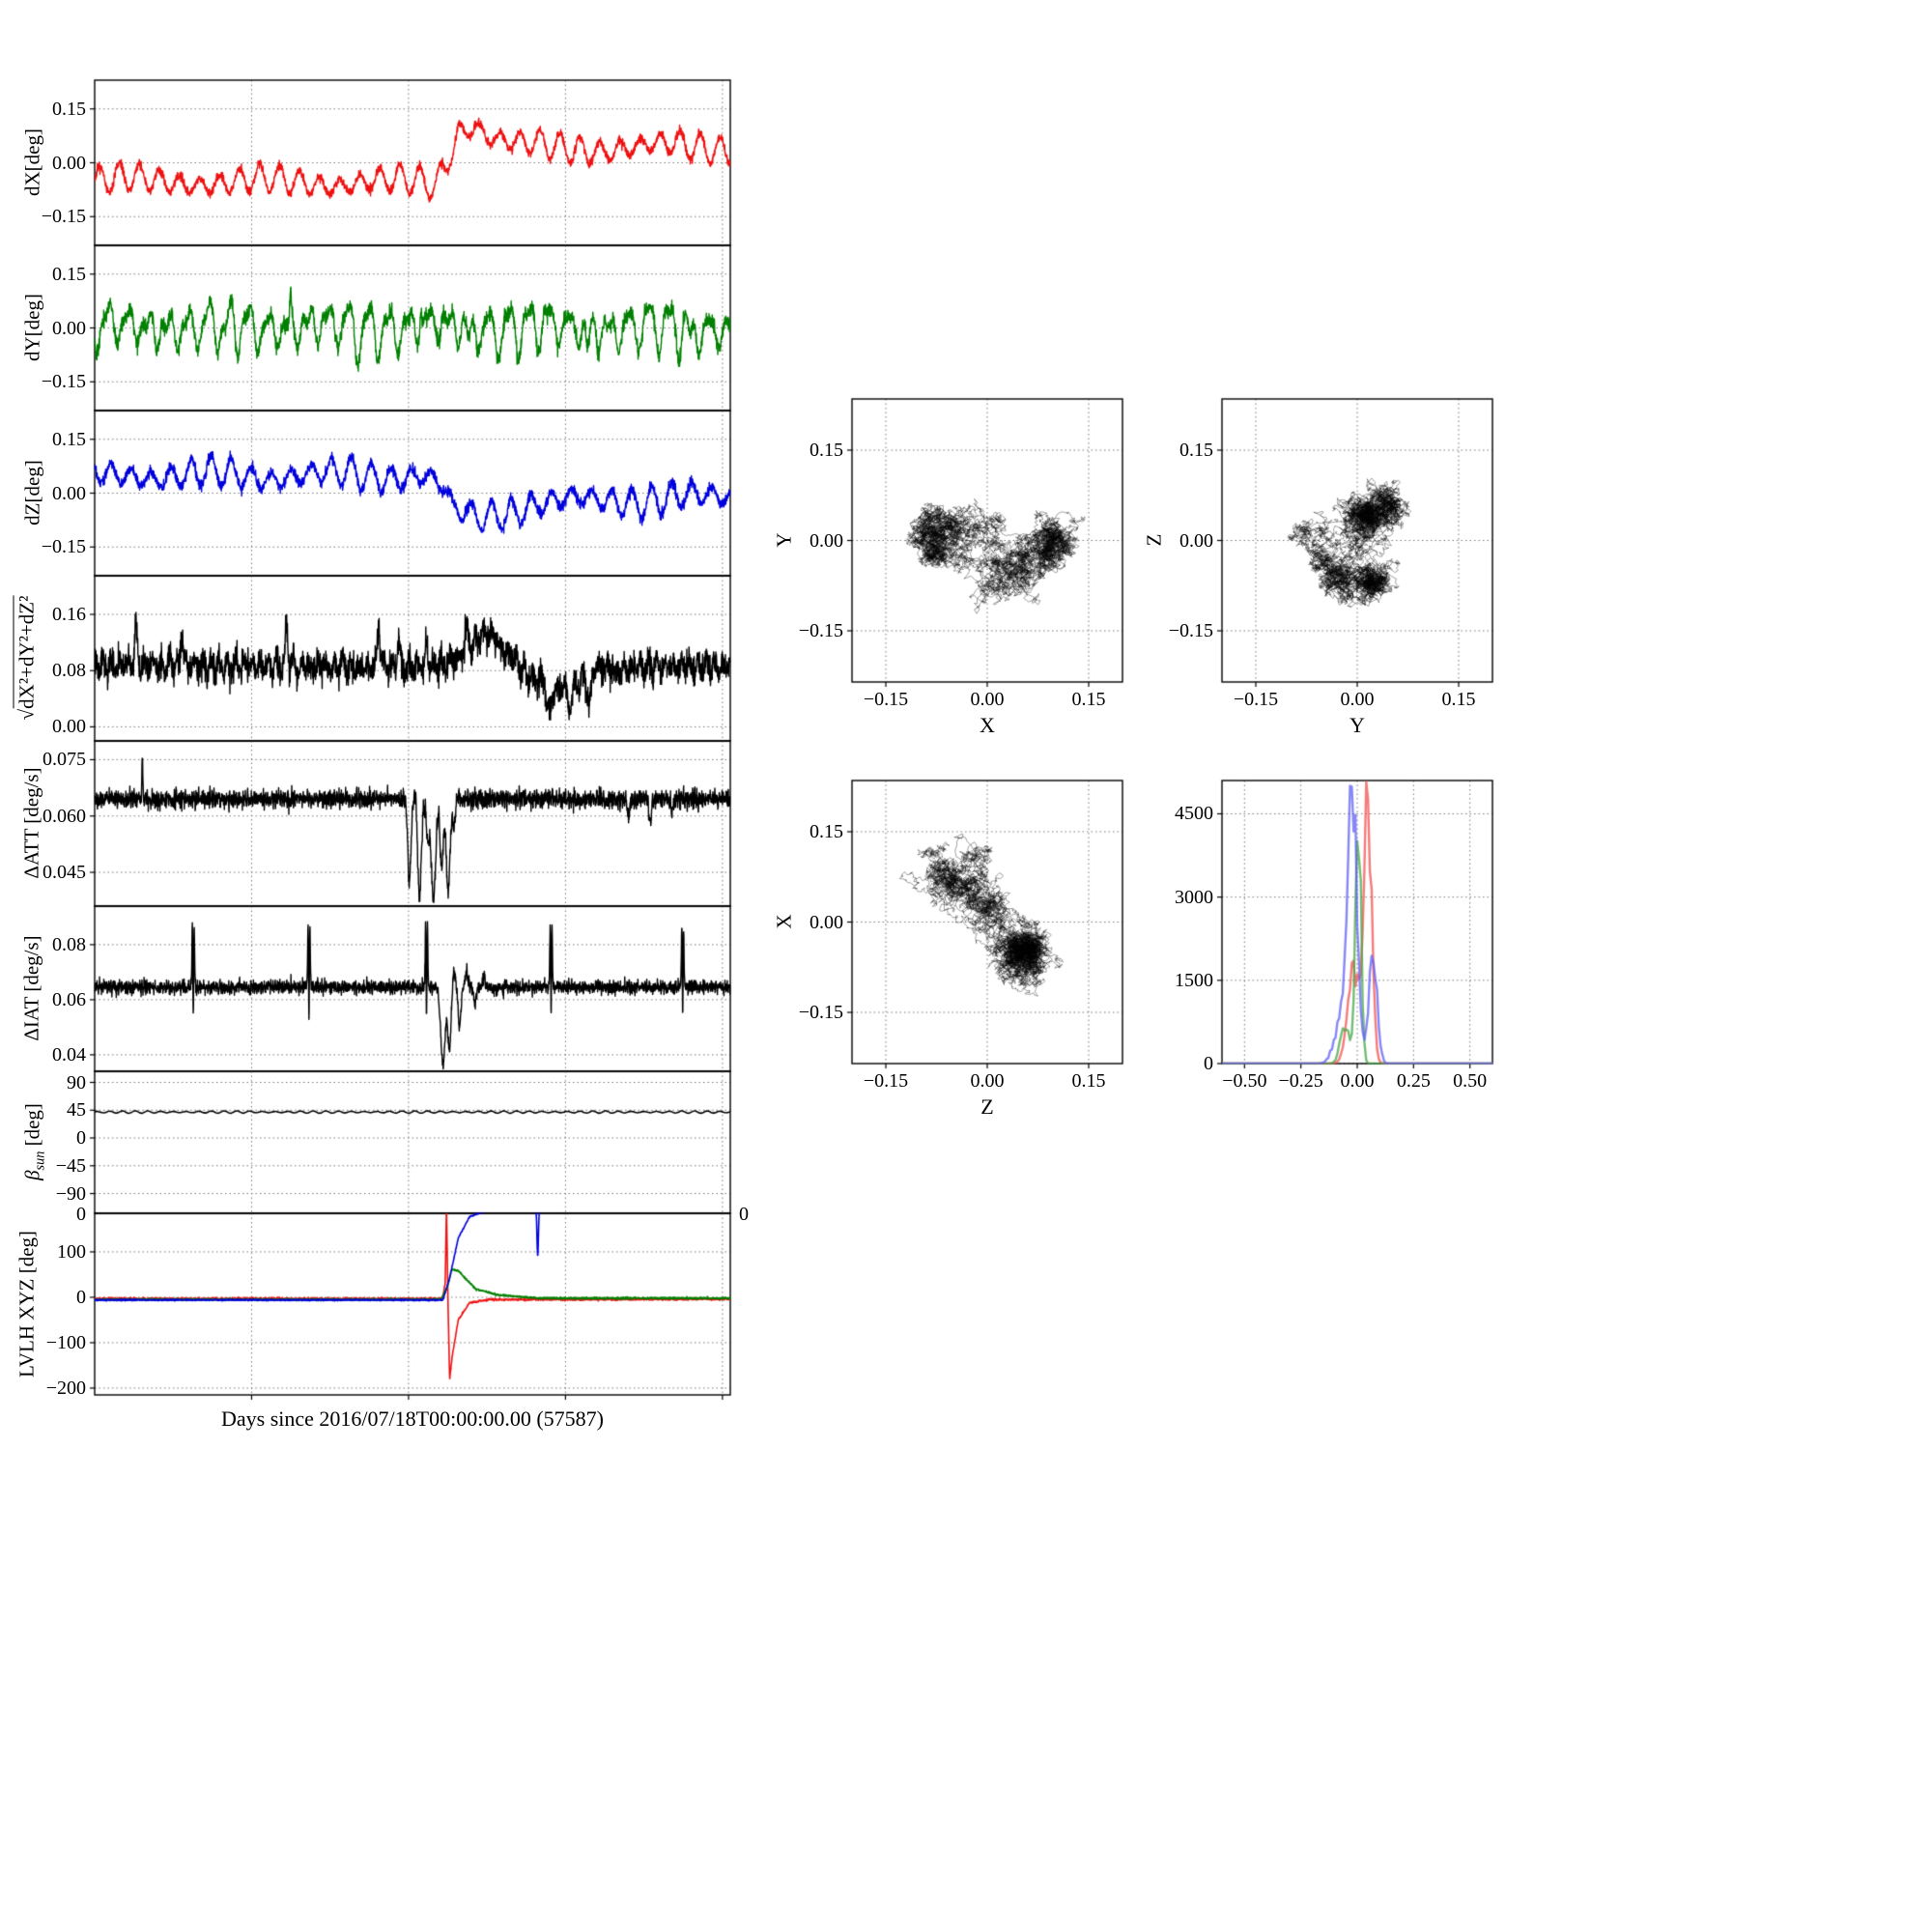  What do you see at coordinates (412, 163) in the screenshot?
I see `plot-dx` at bounding box center [412, 163].